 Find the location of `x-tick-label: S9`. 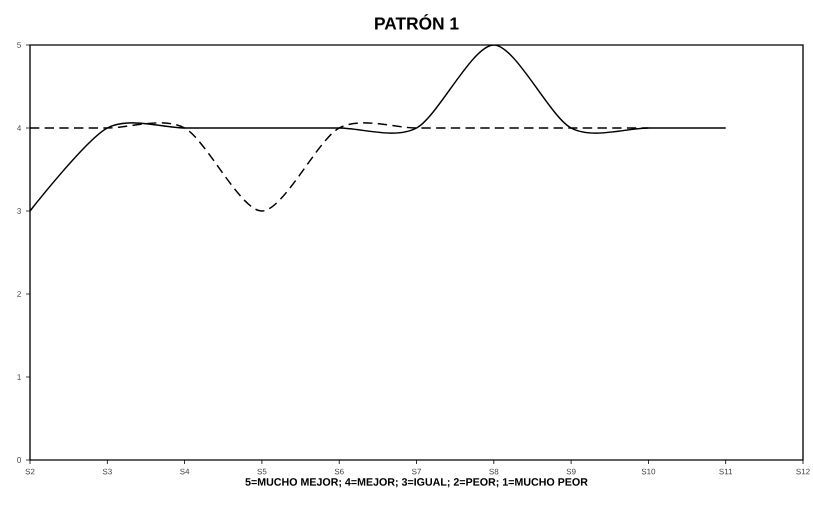

x-tick-label: S9 is located at coordinates (571, 471).